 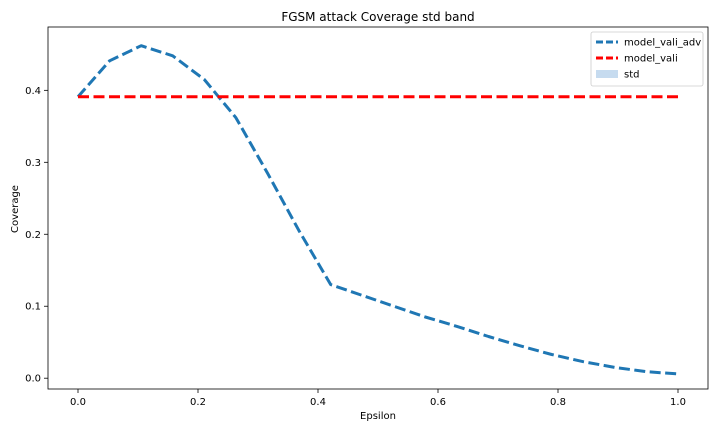 What do you see at coordinates (438, 402) in the screenshot?
I see `x-tick-label: 0.6` at bounding box center [438, 402].